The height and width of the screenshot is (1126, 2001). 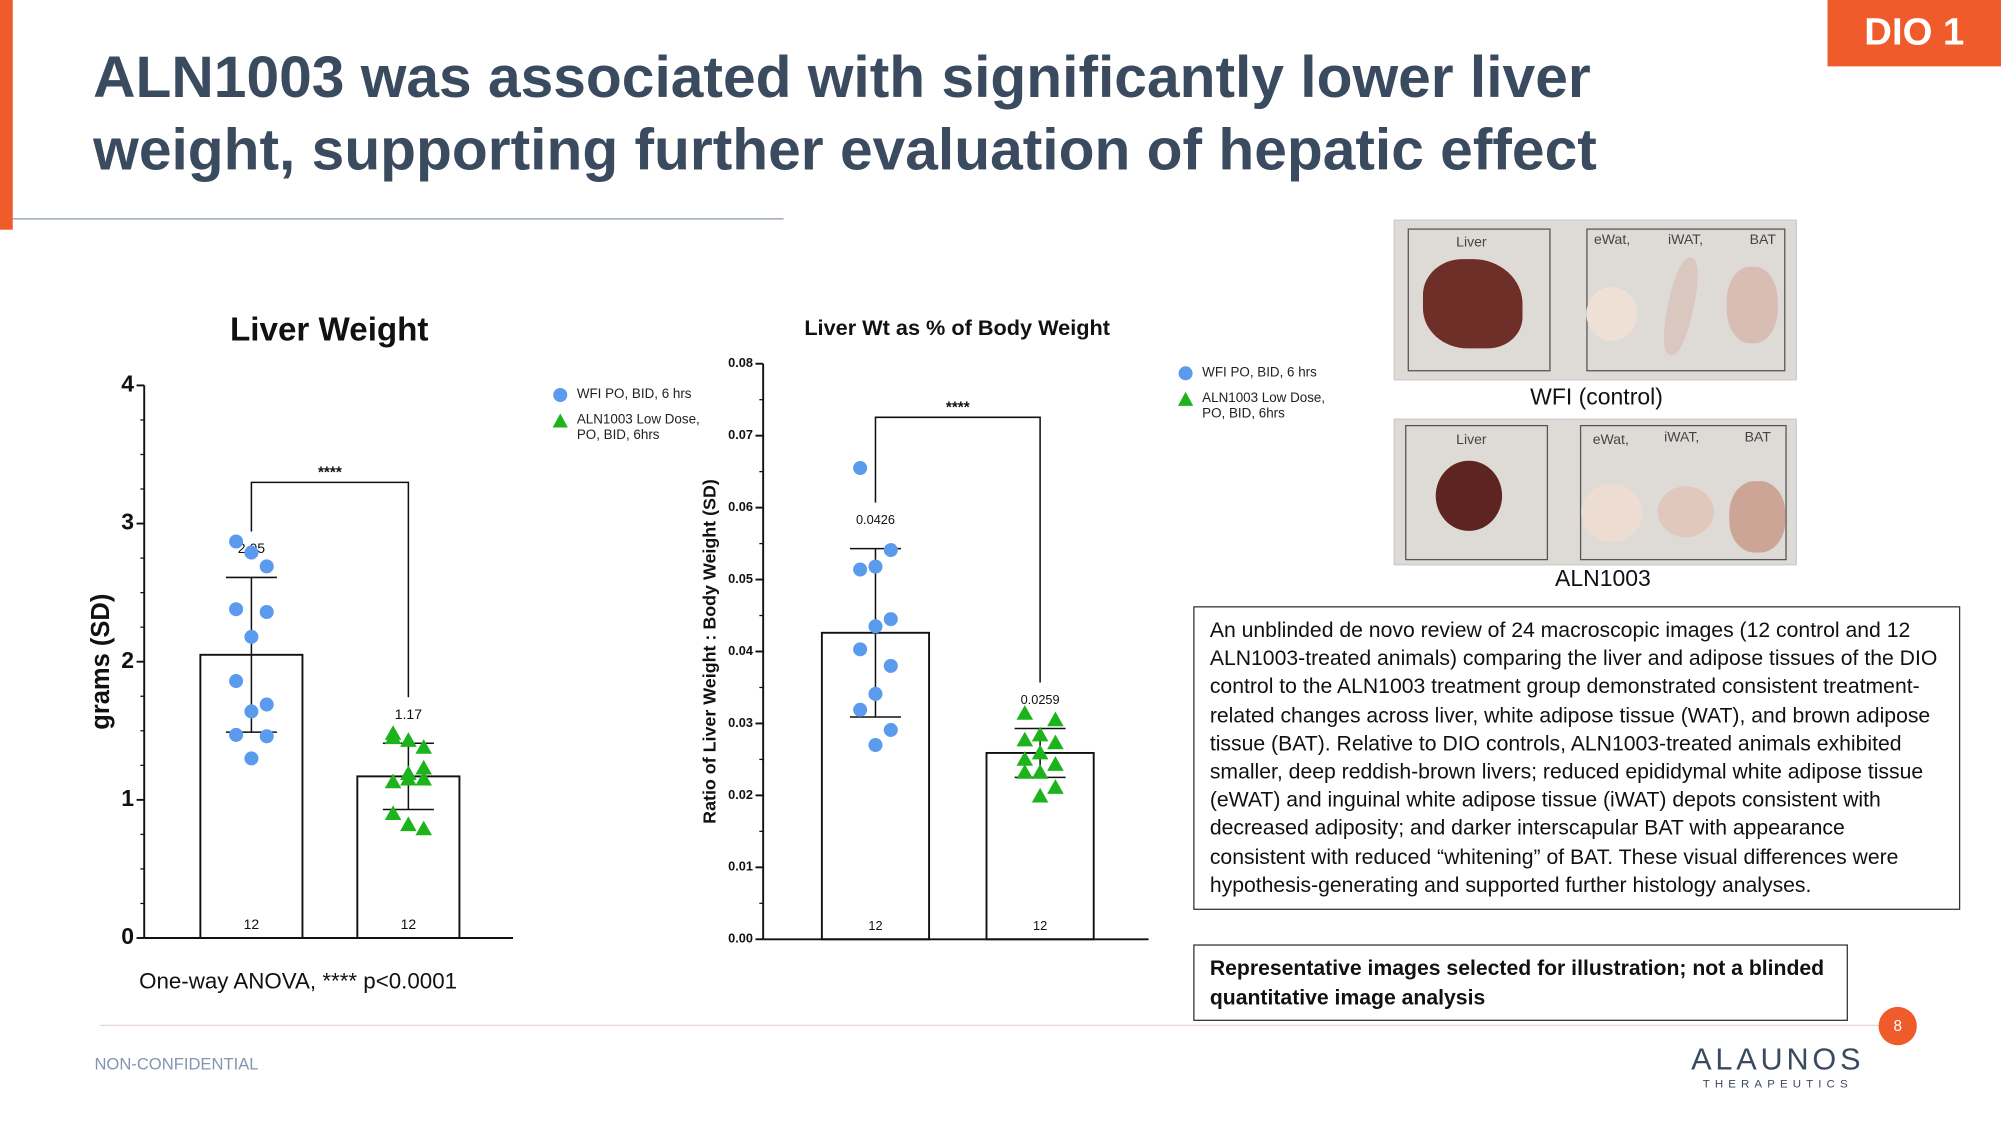 I want to click on y-tick-label: 4, so click(x=127, y=383).